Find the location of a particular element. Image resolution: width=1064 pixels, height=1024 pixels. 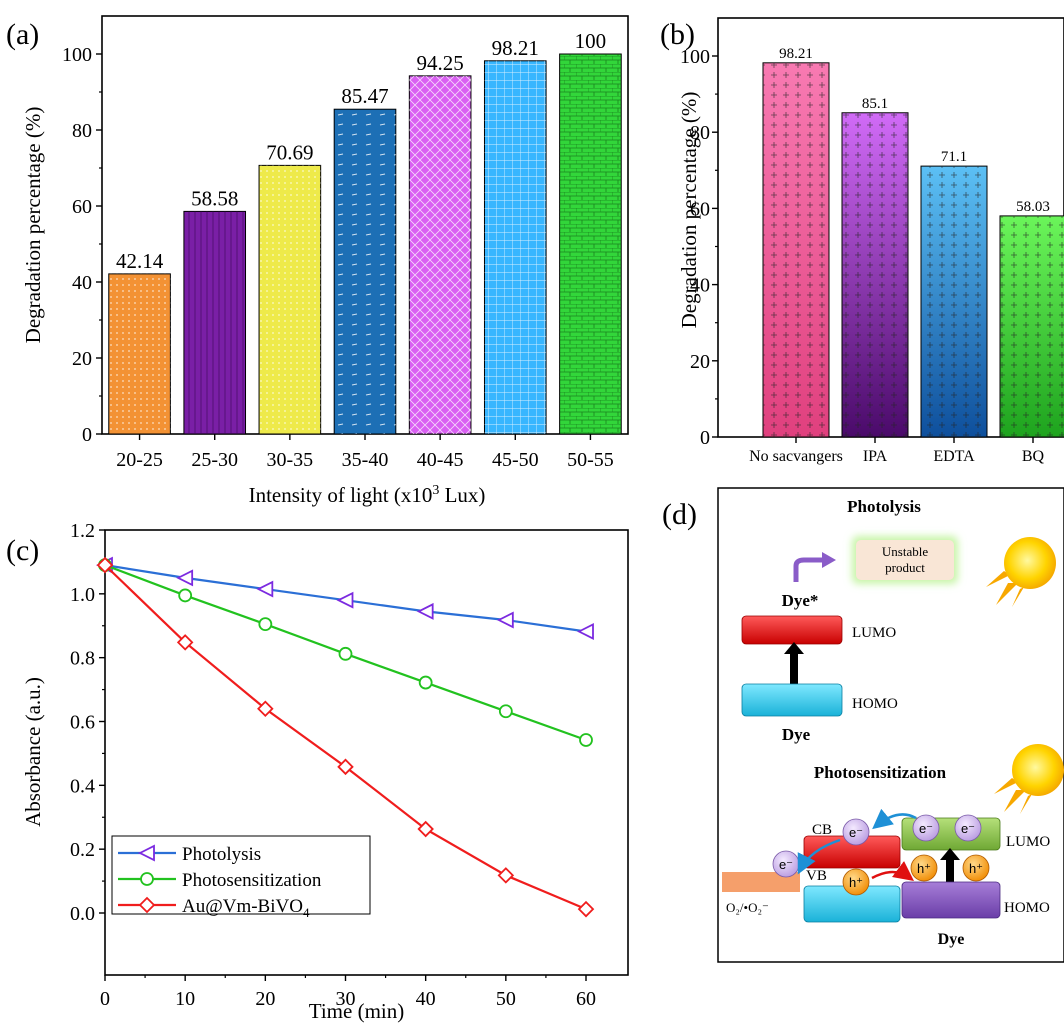

electron-cb is located at coordinates (856, 832).